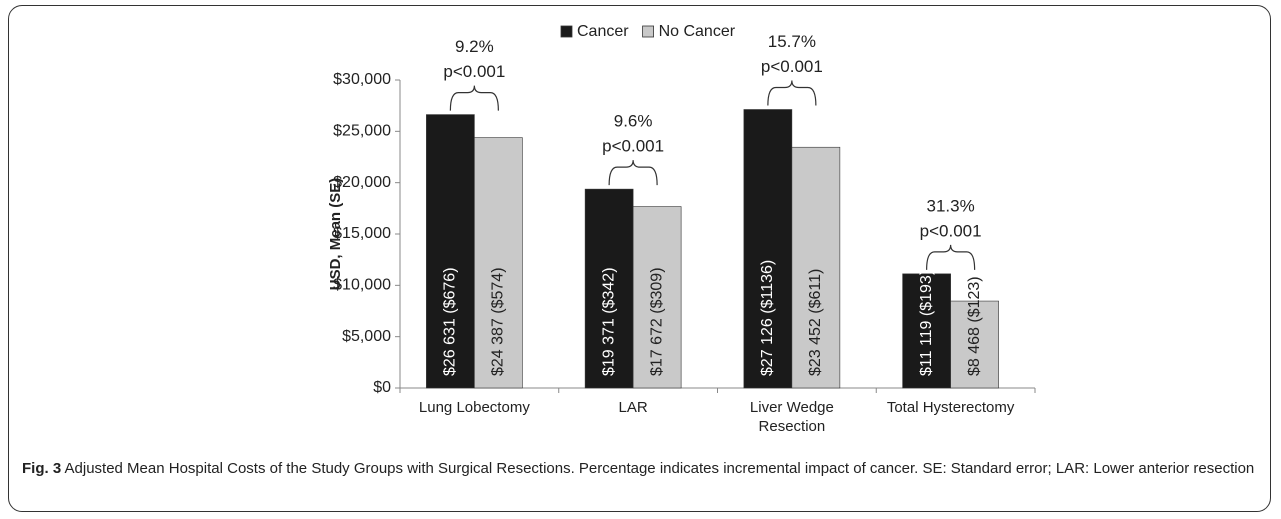 The image size is (1281, 519). What do you see at coordinates (950, 407) in the screenshot?
I see `x-tick-label: Total Hysterectomy` at bounding box center [950, 407].